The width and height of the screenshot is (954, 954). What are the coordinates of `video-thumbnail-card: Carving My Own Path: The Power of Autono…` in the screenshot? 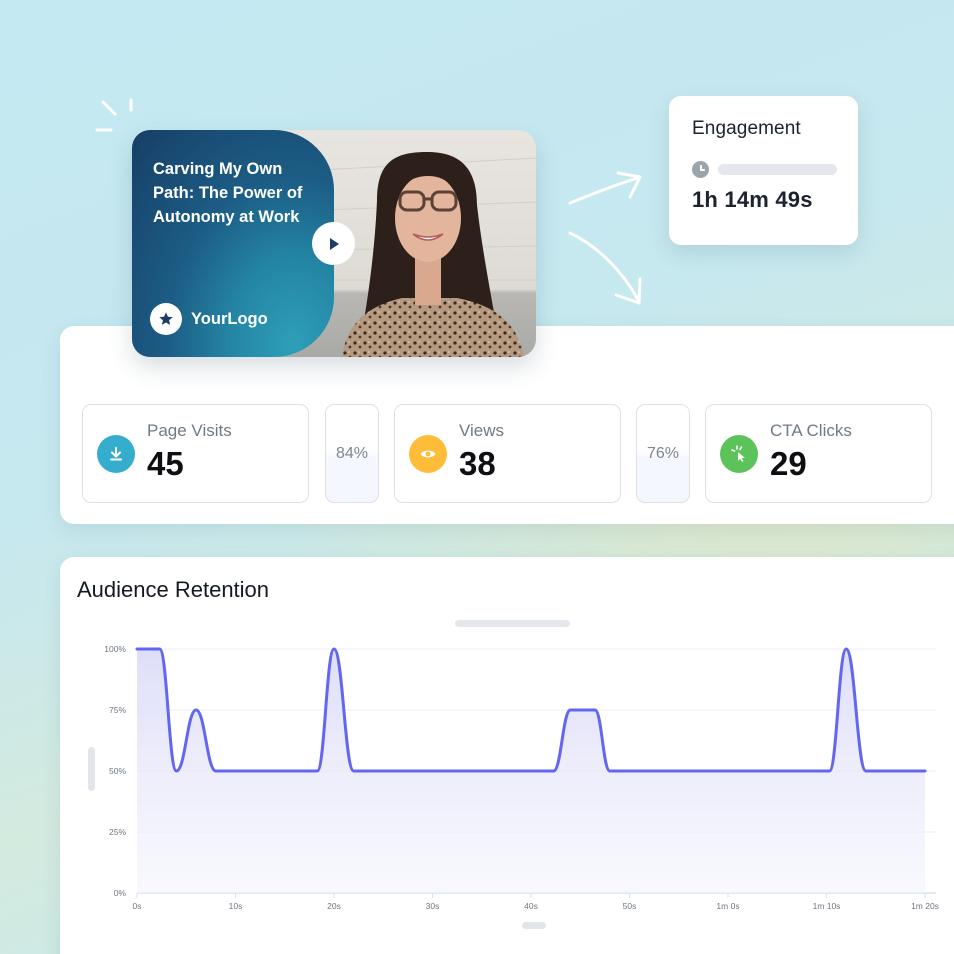 It's located at (334, 243).